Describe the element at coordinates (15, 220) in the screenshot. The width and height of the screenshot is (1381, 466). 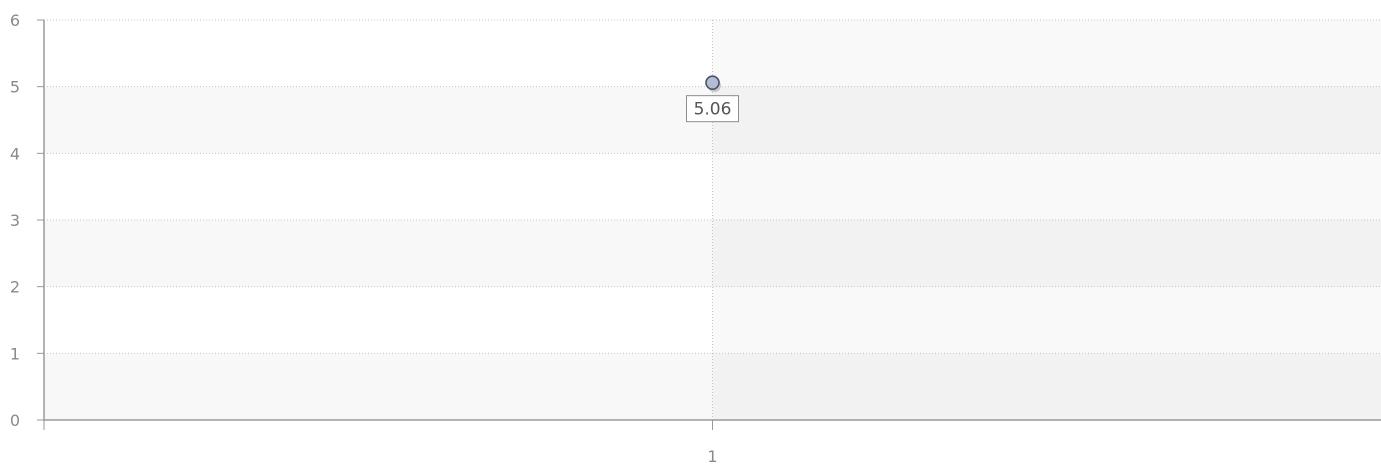
I see `y-tick-label: 3` at that location.